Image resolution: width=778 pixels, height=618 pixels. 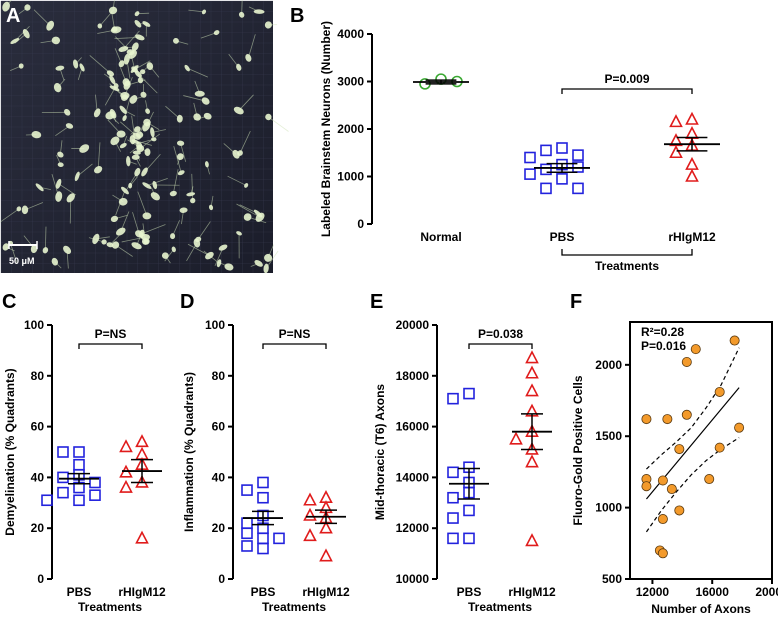 I want to click on stat-label: R²=0.28, so click(x=662, y=332).